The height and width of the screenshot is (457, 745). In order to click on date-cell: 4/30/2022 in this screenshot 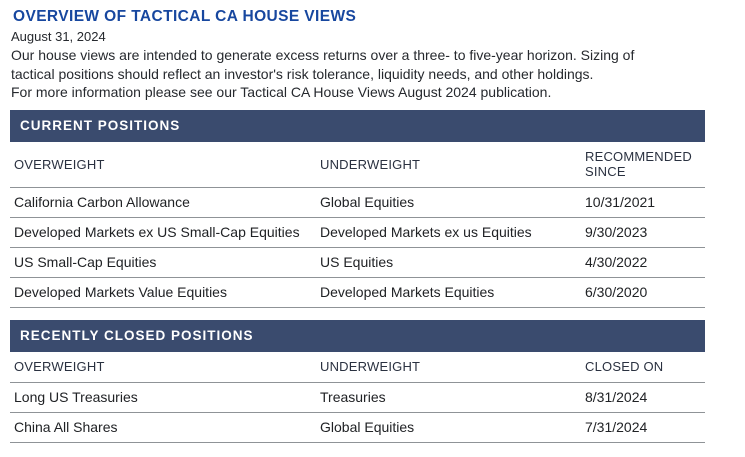, I will do `click(616, 262)`.